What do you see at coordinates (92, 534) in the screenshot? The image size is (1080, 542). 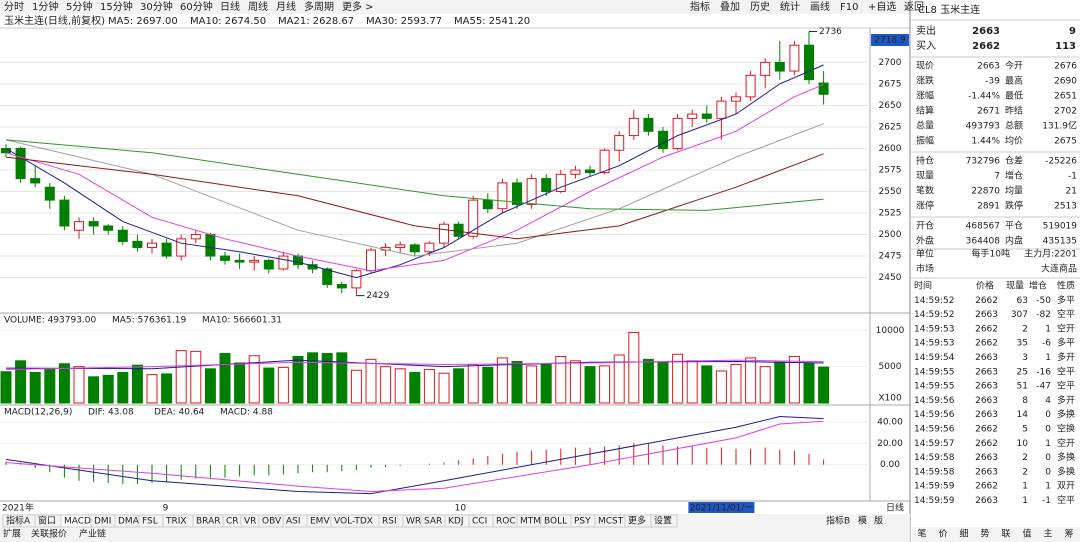 I see `bottom-tab: 产业链` at bounding box center [92, 534].